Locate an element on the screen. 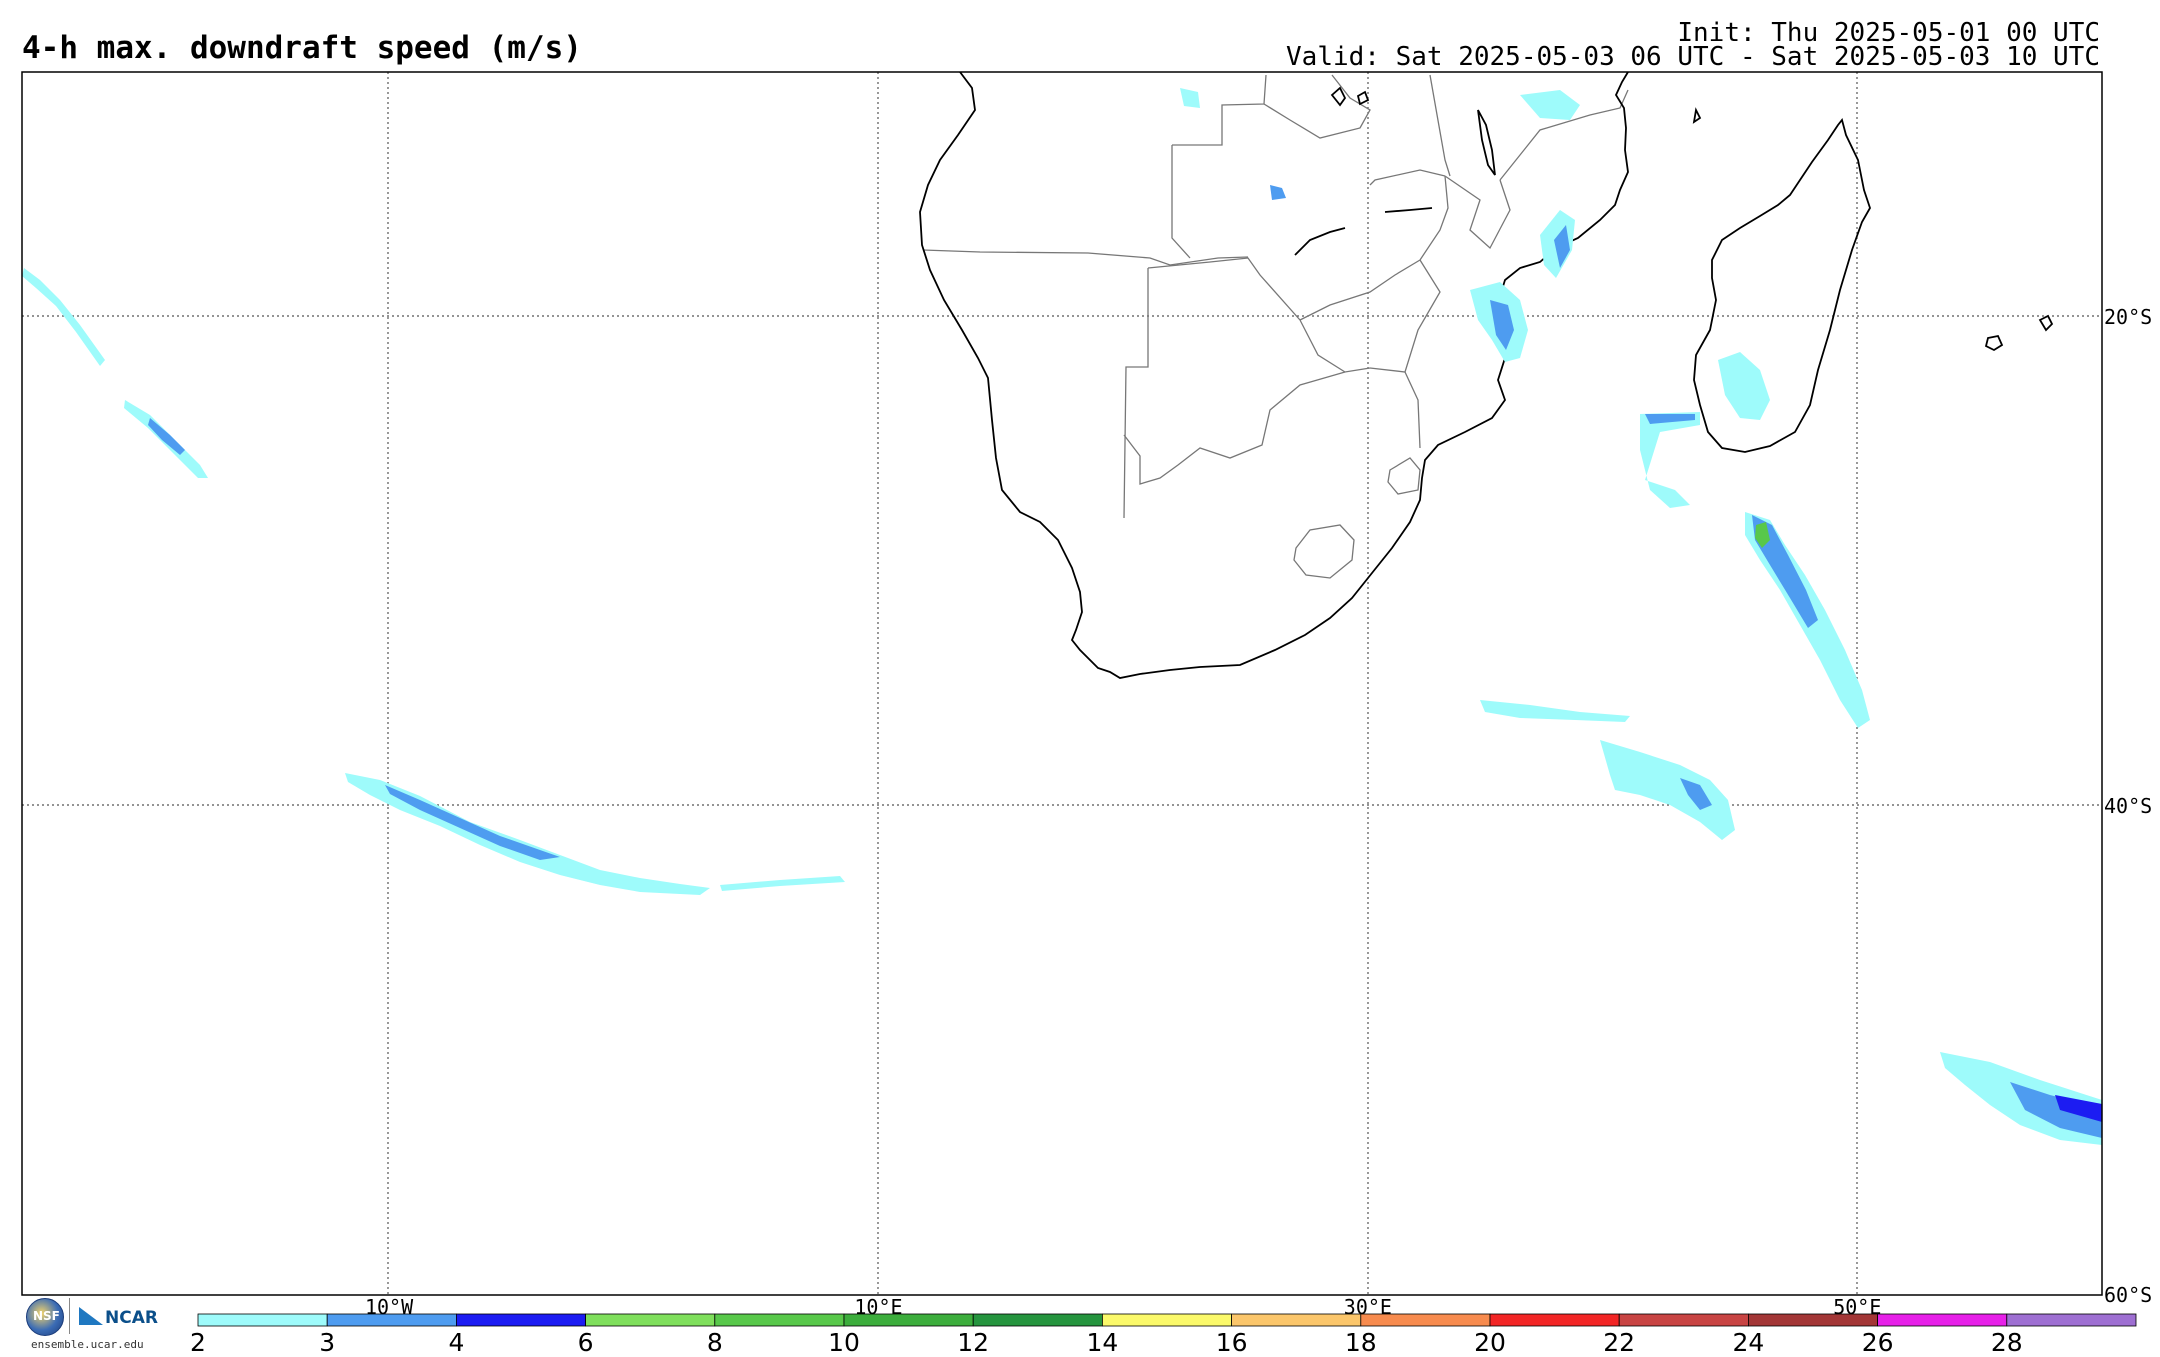 The image size is (2160, 1357). coast-africa is located at coordinates (1274, 375).